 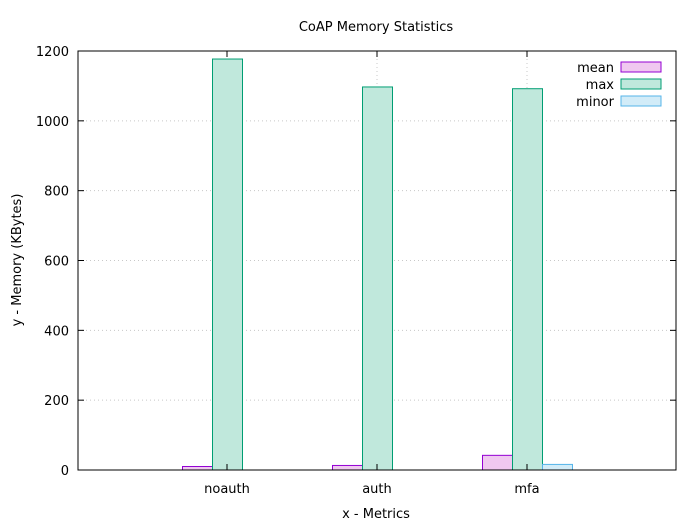 What do you see at coordinates (376, 514) in the screenshot?
I see `x-axis-label: x - Metrics` at bounding box center [376, 514].